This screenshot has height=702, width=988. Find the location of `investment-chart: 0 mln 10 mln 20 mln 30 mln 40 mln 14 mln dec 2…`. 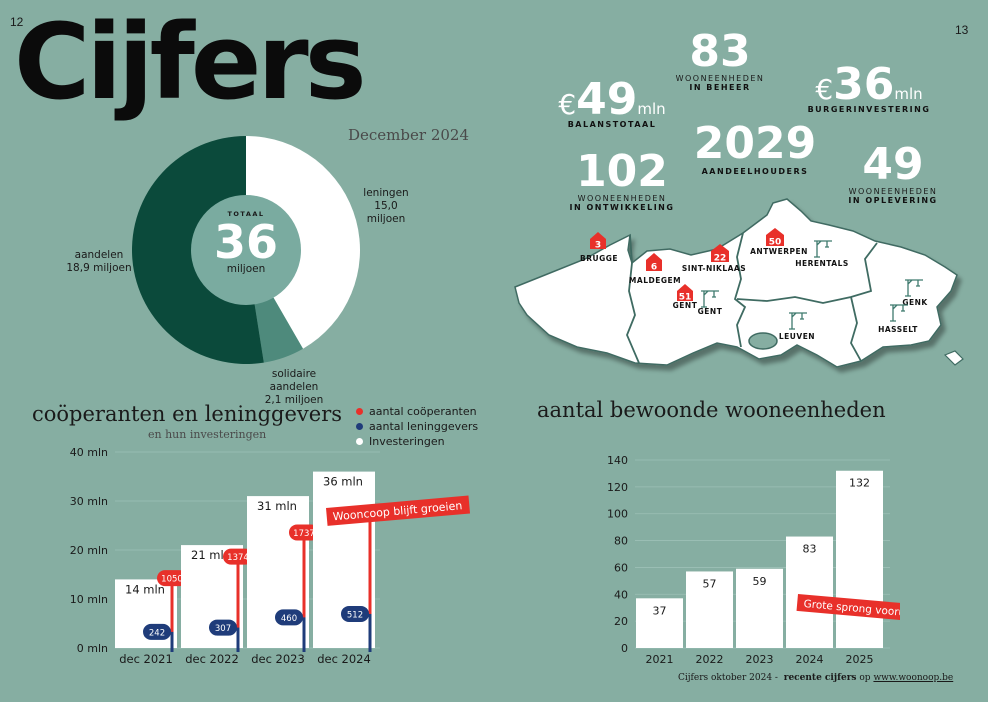

investment-chart: 0 mln 10 mln 20 mln 30 mln 40 mln 14 mln dec 2… is located at coordinates (270, 556).